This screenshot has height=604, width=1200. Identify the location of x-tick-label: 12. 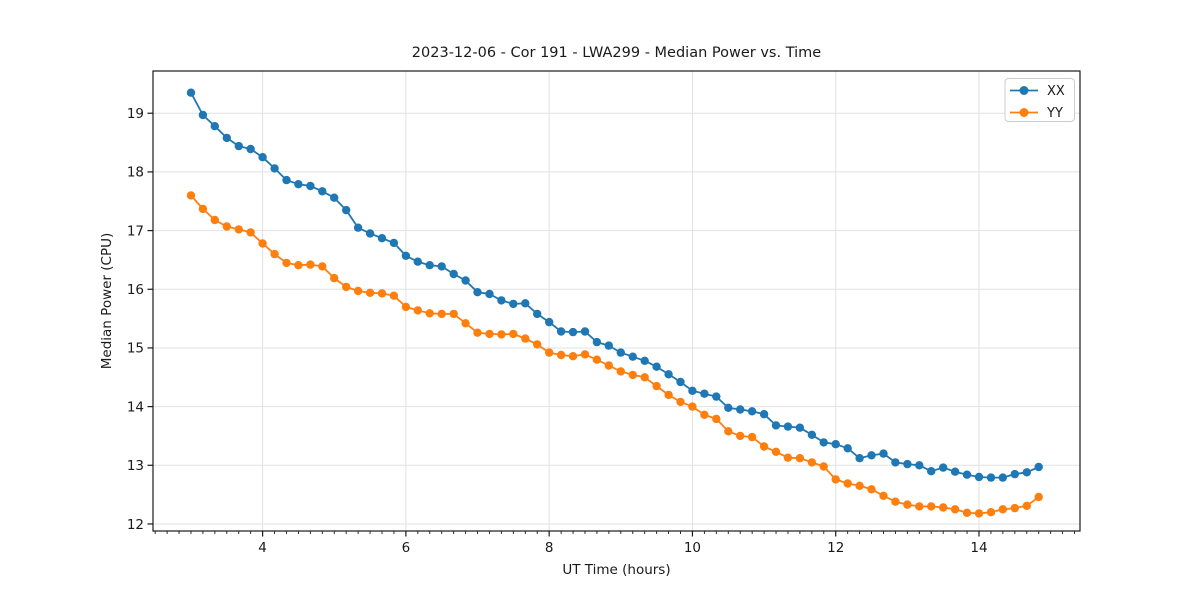
(835, 548).